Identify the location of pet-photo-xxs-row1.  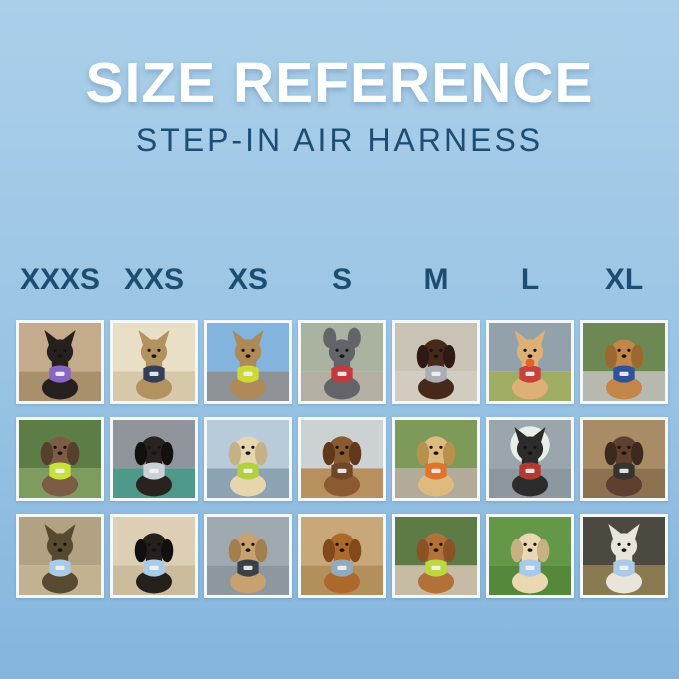
(154, 362).